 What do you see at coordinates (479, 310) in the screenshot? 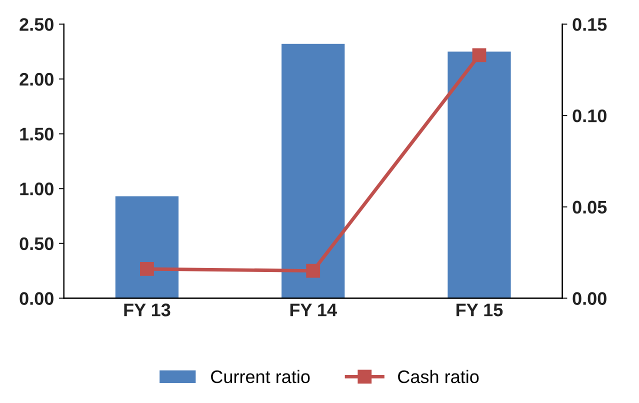
I see `x-tick-label: FY 15` at bounding box center [479, 310].